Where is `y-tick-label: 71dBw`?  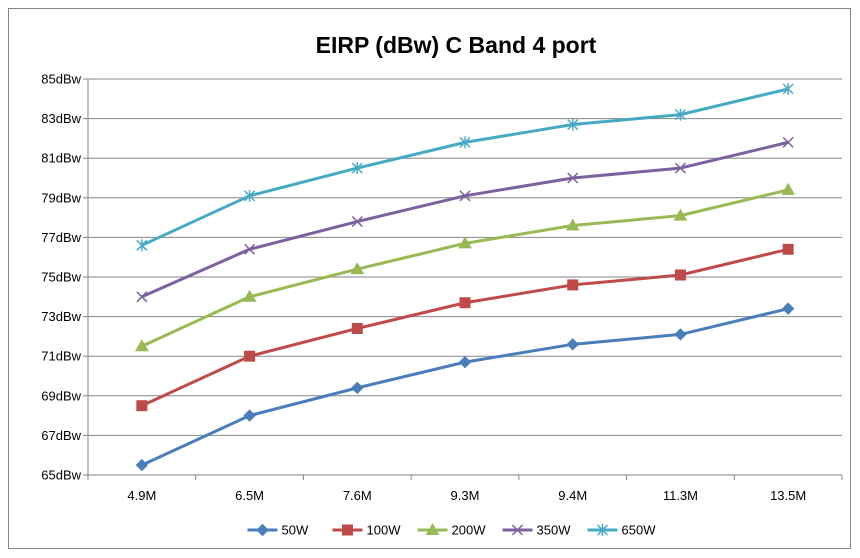
y-tick-label: 71dBw is located at coordinates (61, 356).